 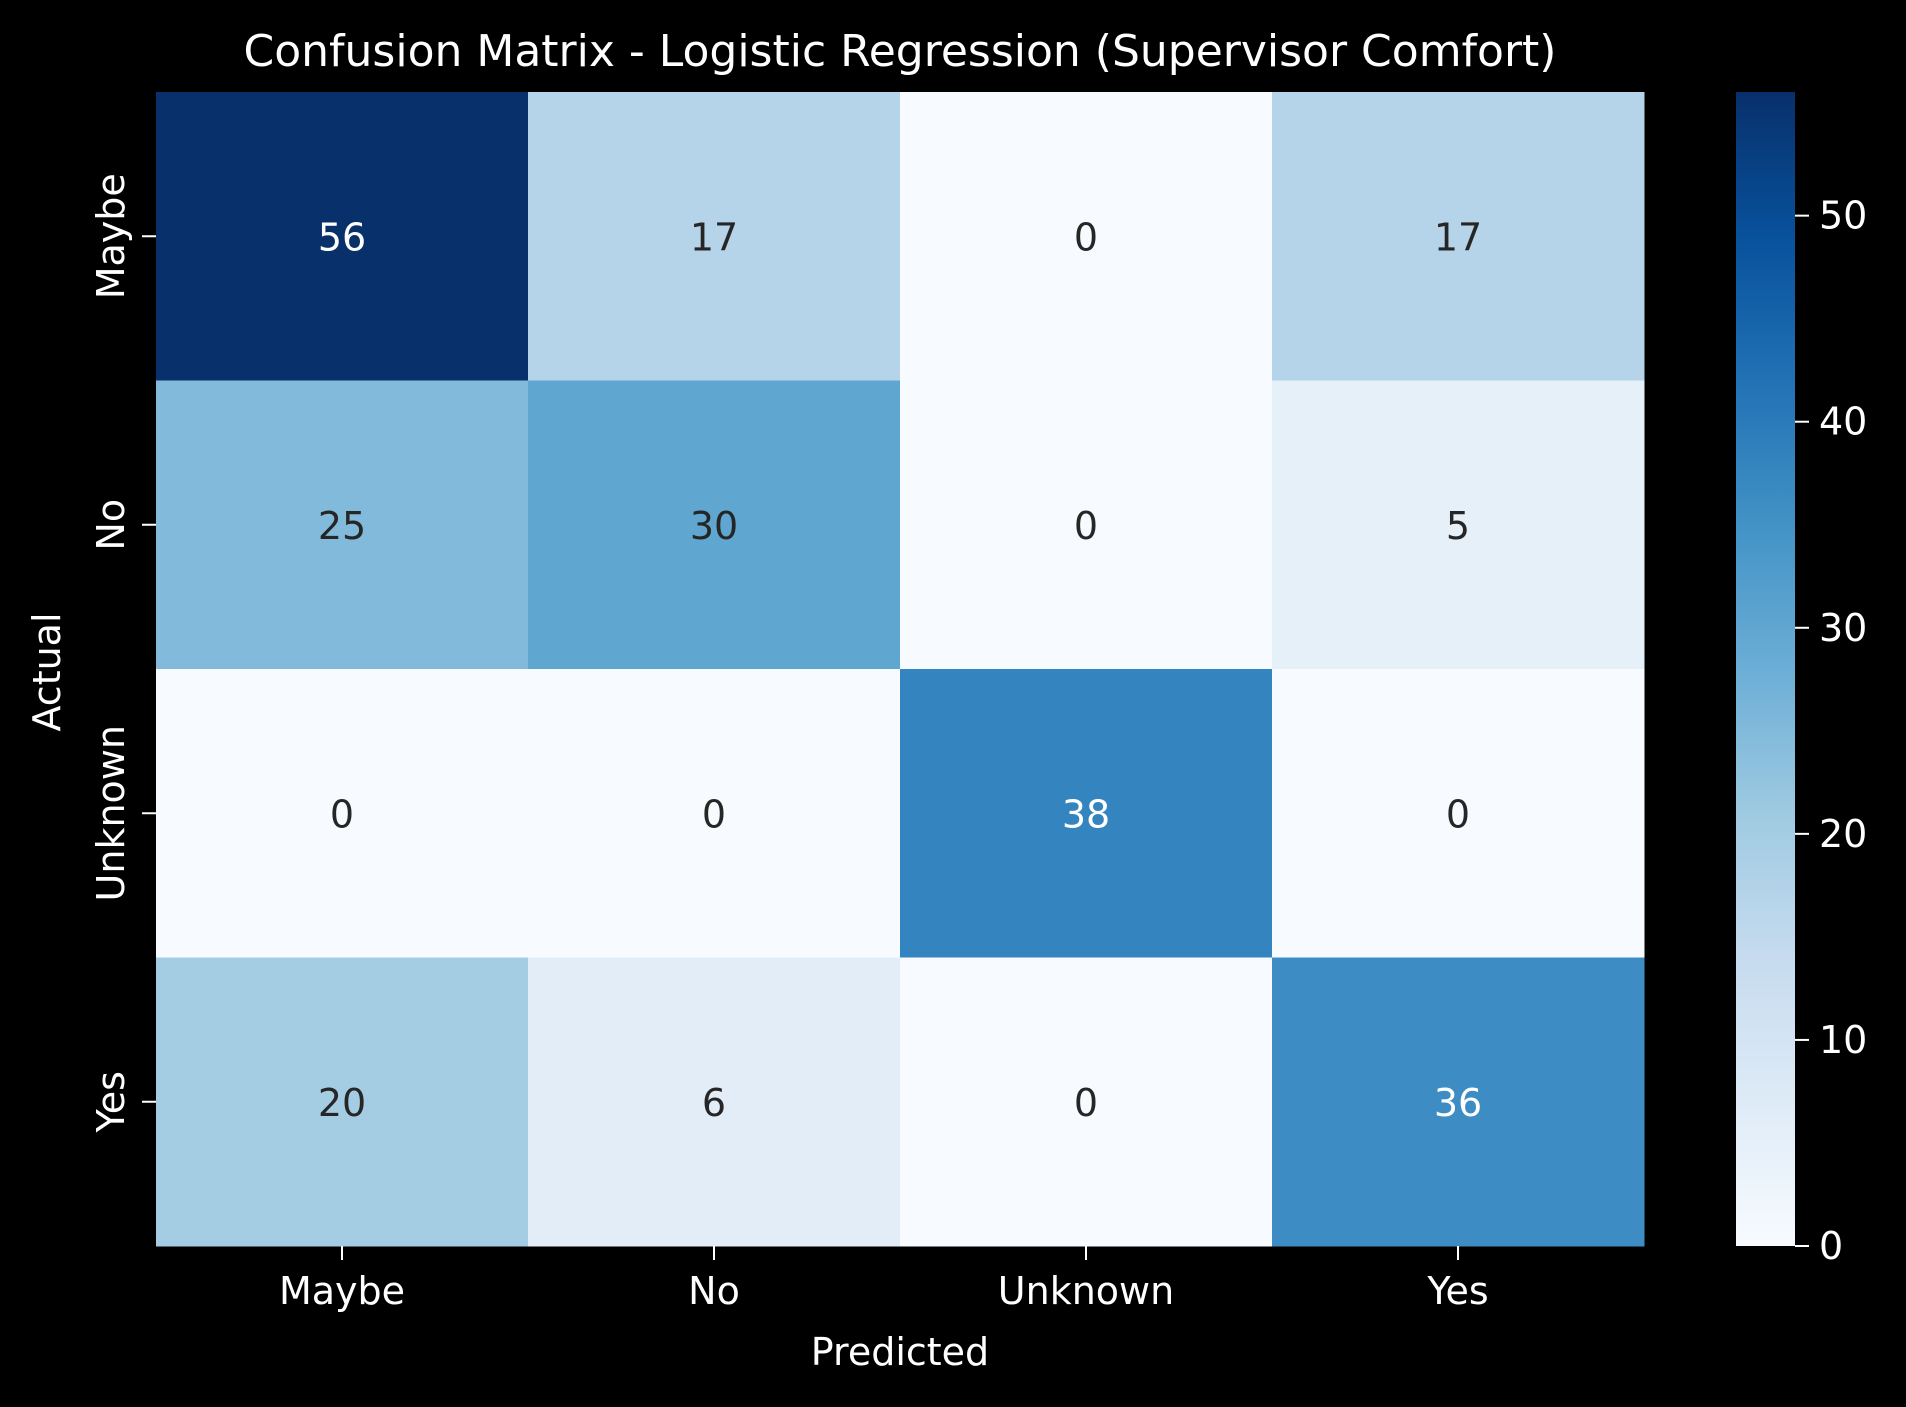 I want to click on cell-annotation-3-1: 6, so click(x=714, y=1103).